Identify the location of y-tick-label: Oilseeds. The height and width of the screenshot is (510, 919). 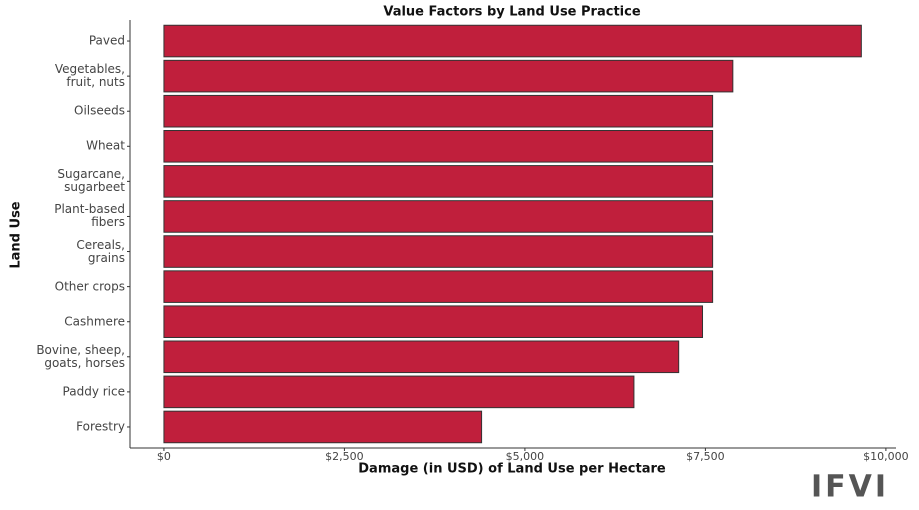
(99, 110).